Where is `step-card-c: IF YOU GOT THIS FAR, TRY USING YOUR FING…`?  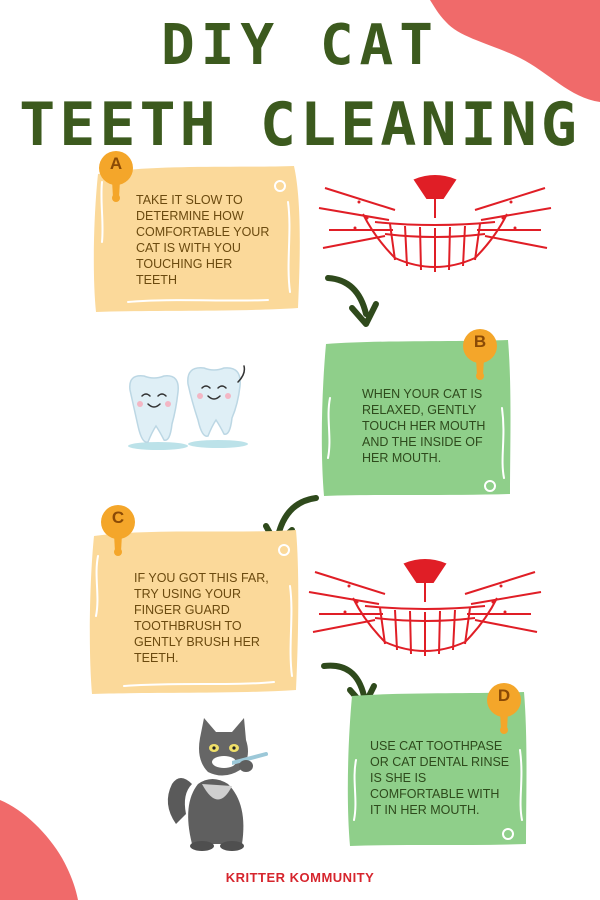 step-card-c: IF YOU GOT THIS FAR, TRY USING YOUR FING… is located at coordinates (194, 611).